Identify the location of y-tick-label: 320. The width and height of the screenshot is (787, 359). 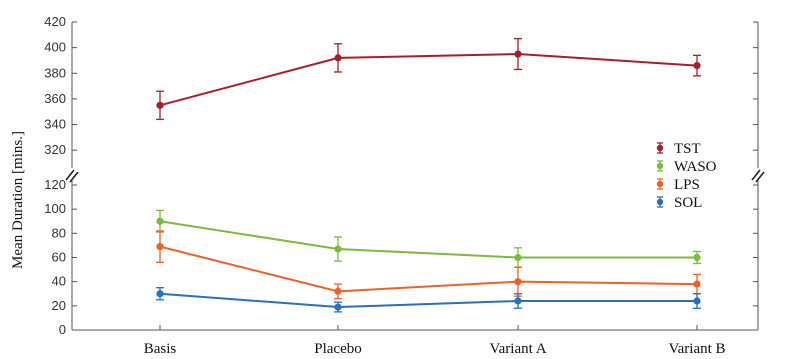
(55, 149).